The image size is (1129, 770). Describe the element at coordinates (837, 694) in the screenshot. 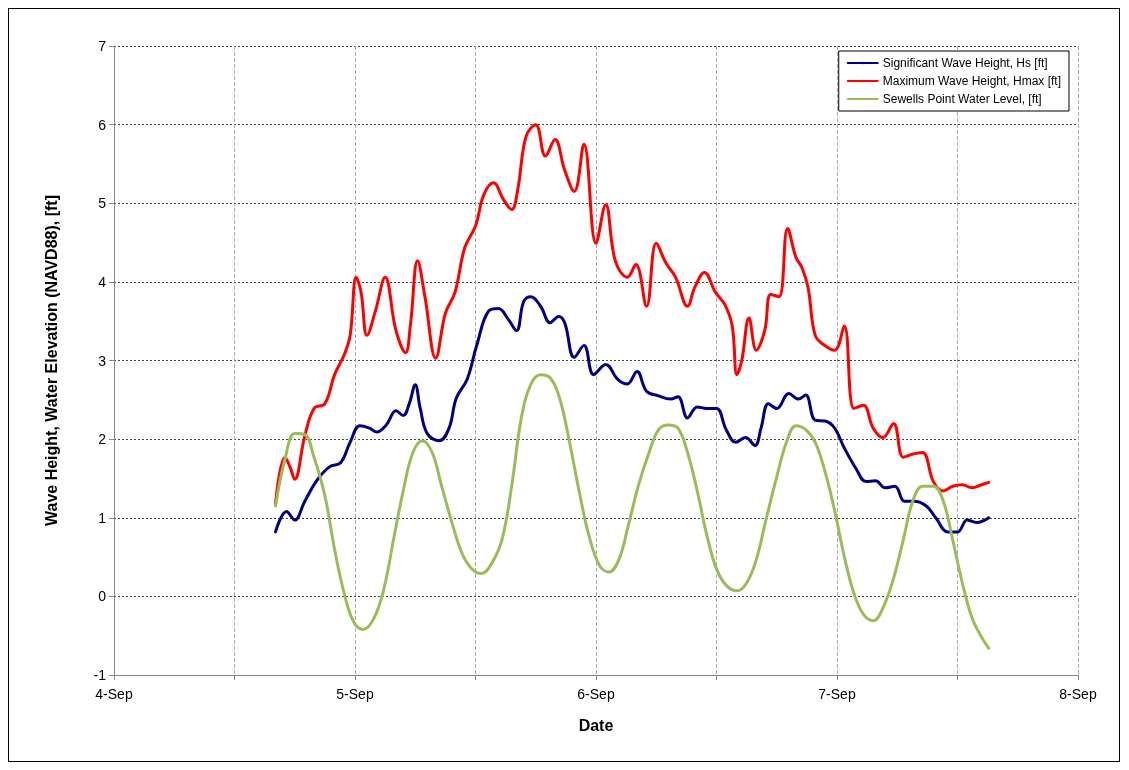

I see `x-tick-label: 7-Sep` at that location.